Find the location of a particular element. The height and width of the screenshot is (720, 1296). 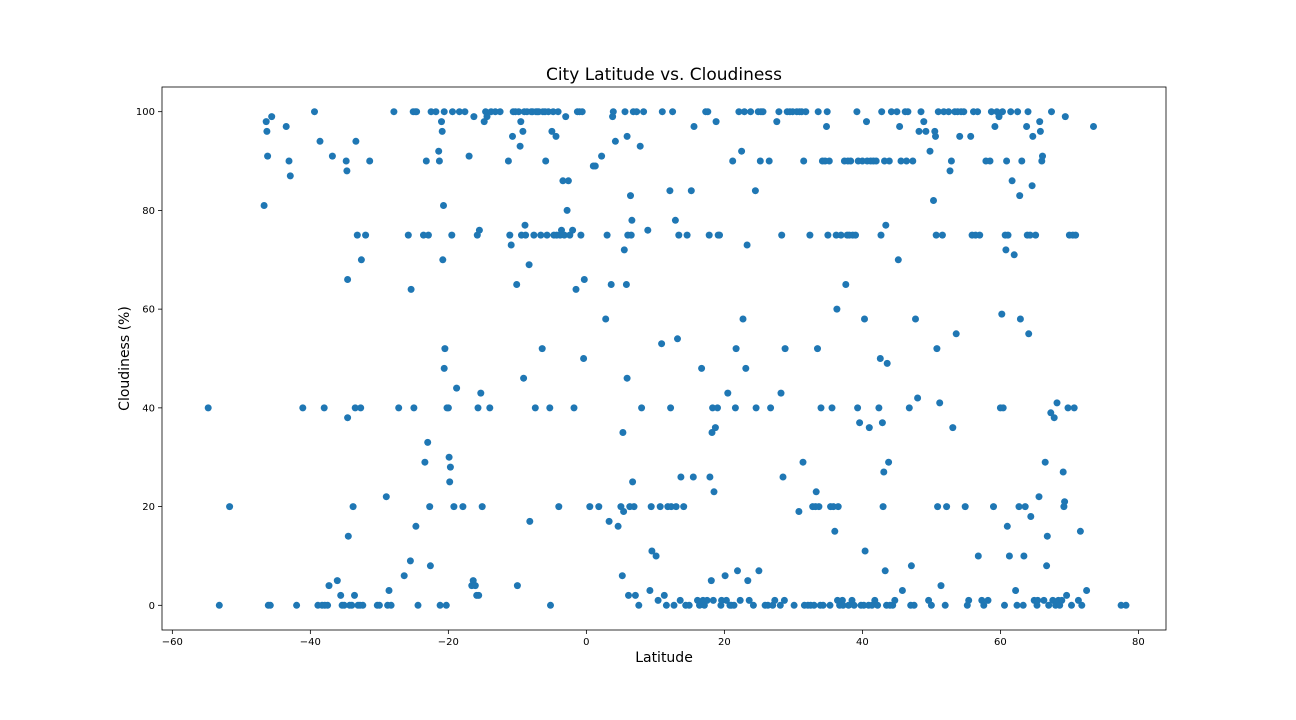

y-tick-label: 60 is located at coordinates (148, 310).